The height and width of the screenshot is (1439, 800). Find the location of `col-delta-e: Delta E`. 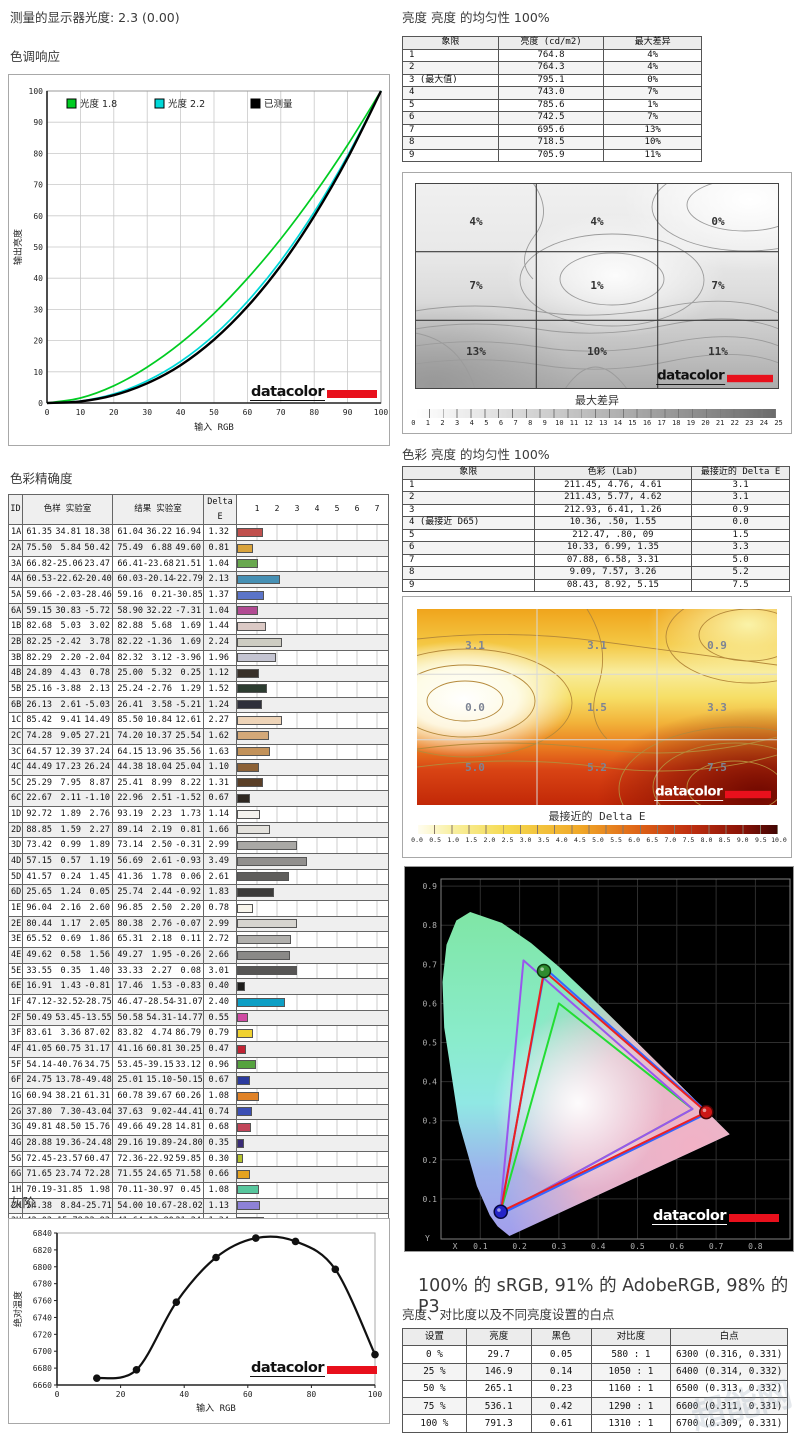

col-delta-e: Delta E is located at coordinates (220, 509).